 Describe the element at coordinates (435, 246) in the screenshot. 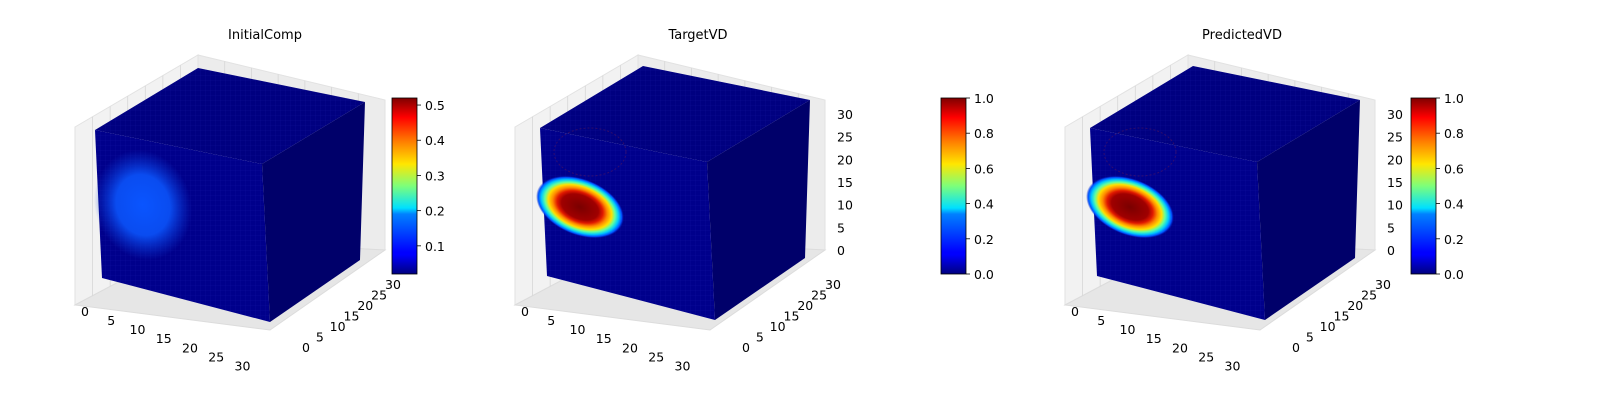

I see `colorbar-tick-label: 0.1` at that location.